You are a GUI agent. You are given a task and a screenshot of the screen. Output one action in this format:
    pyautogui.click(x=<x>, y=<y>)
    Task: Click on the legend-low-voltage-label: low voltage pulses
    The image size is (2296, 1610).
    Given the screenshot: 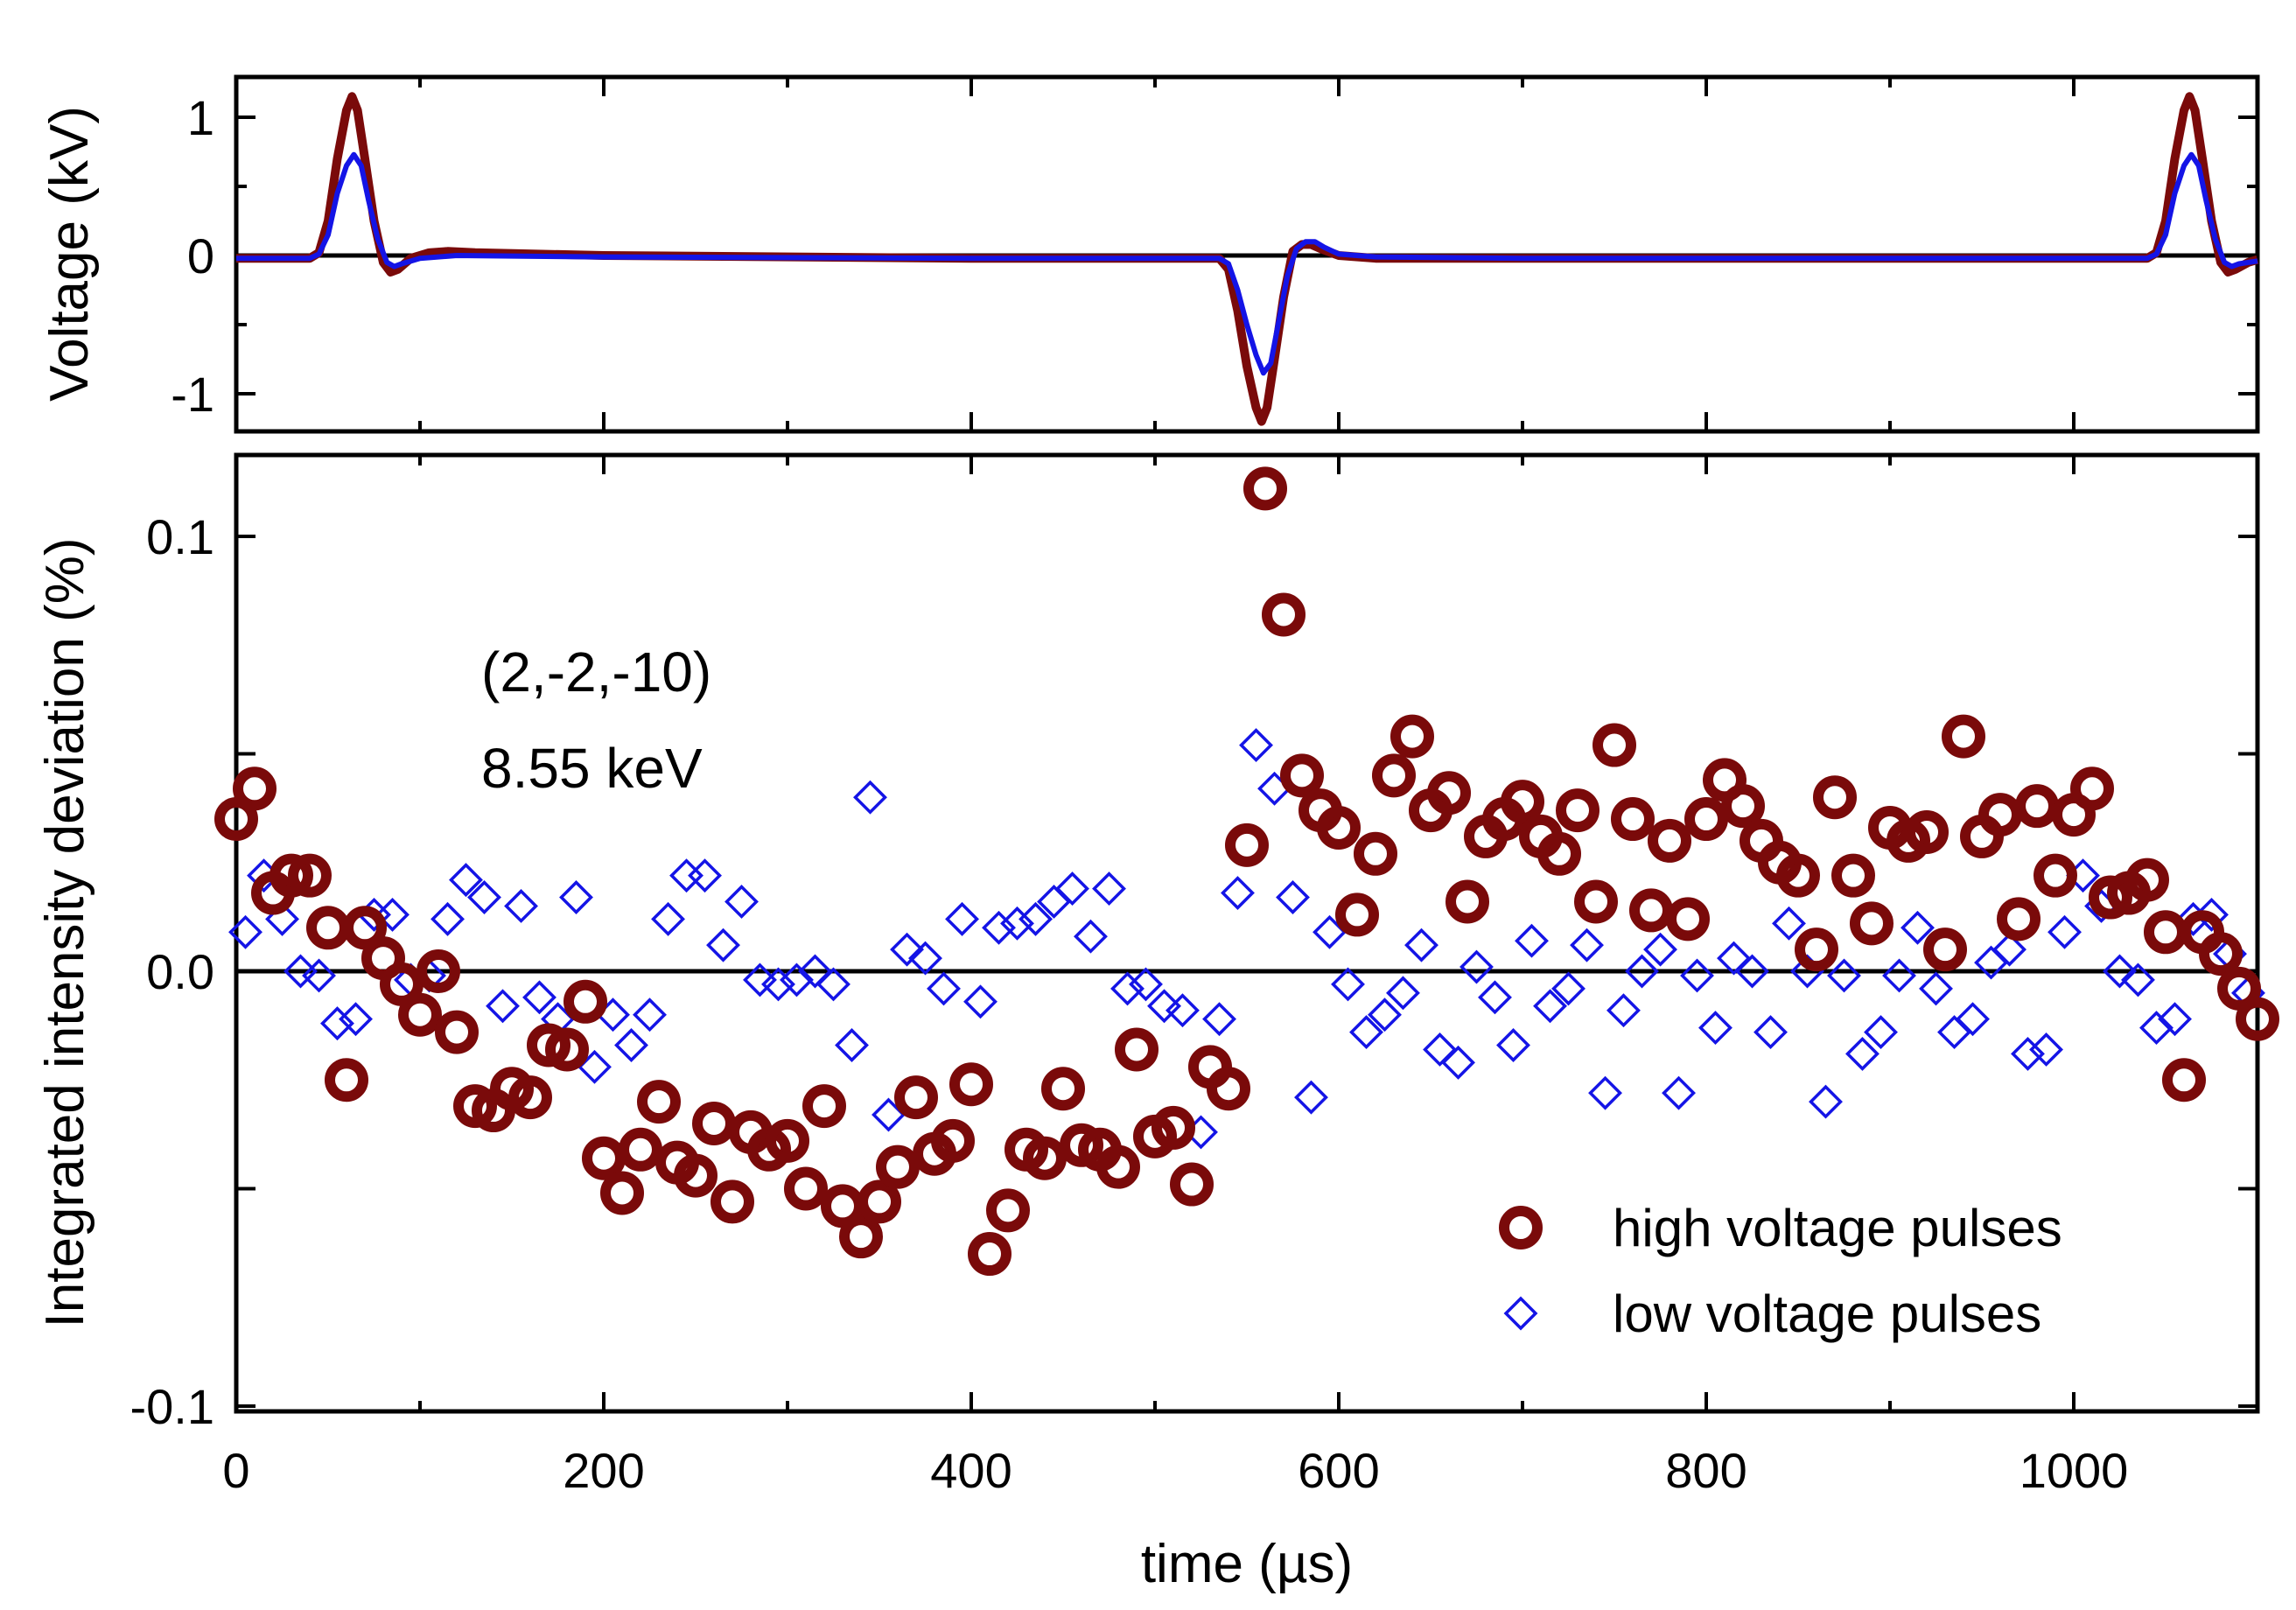 What is the action you would take?
    pyautogui.click(x=1827, y=1313)
    